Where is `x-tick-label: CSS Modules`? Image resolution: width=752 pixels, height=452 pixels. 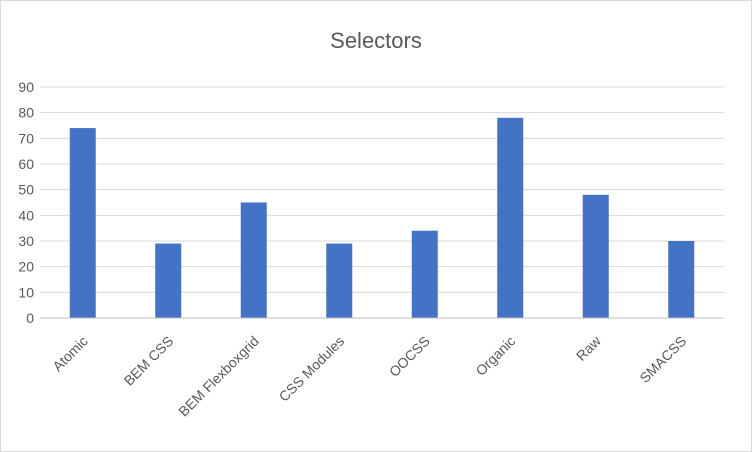
x-tick-label: CSS Modules is located at coordinates (312, 369).